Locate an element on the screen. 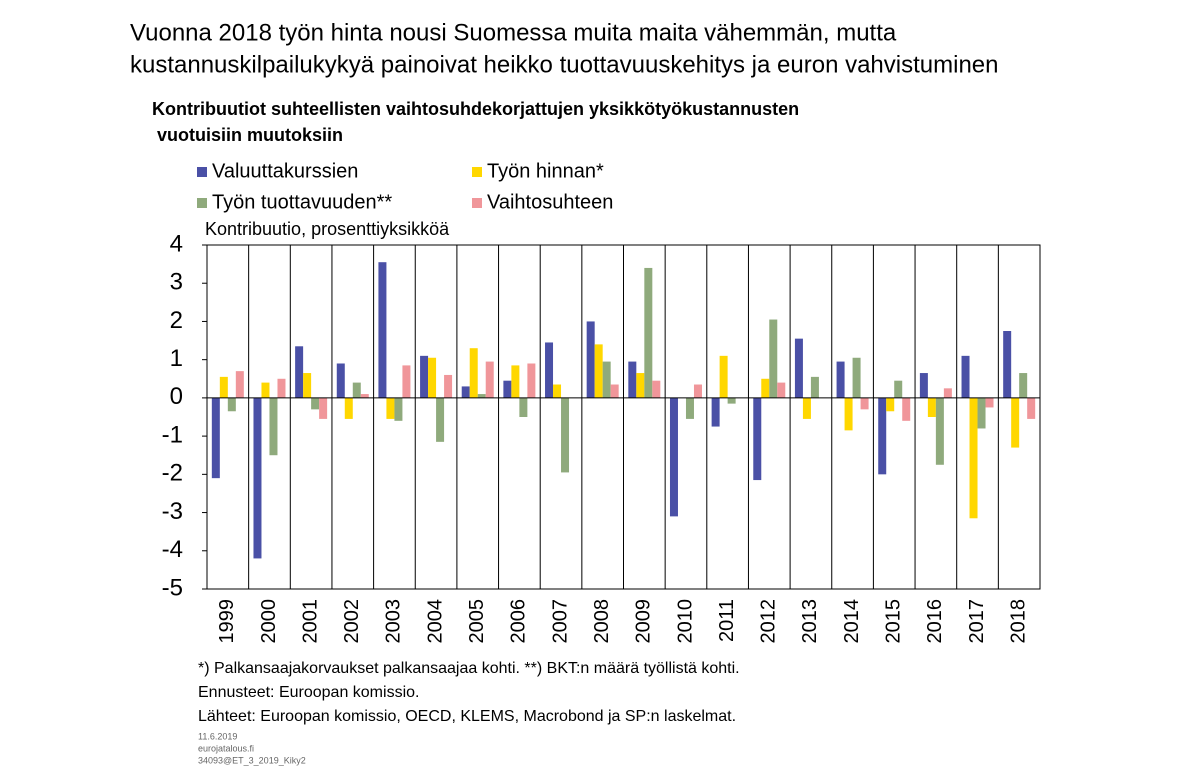 Image resolution: width=1192 pixels, height=779 pixels. x-tick-label: 2002 is located at coordinates (352, 621).